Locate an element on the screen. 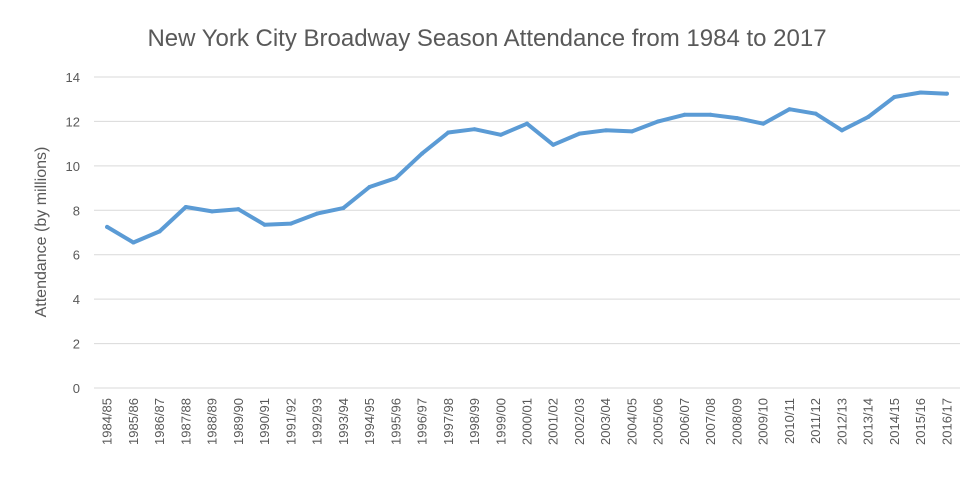  x-tick-label: 1995/96 is located at coordinates (395, 421).